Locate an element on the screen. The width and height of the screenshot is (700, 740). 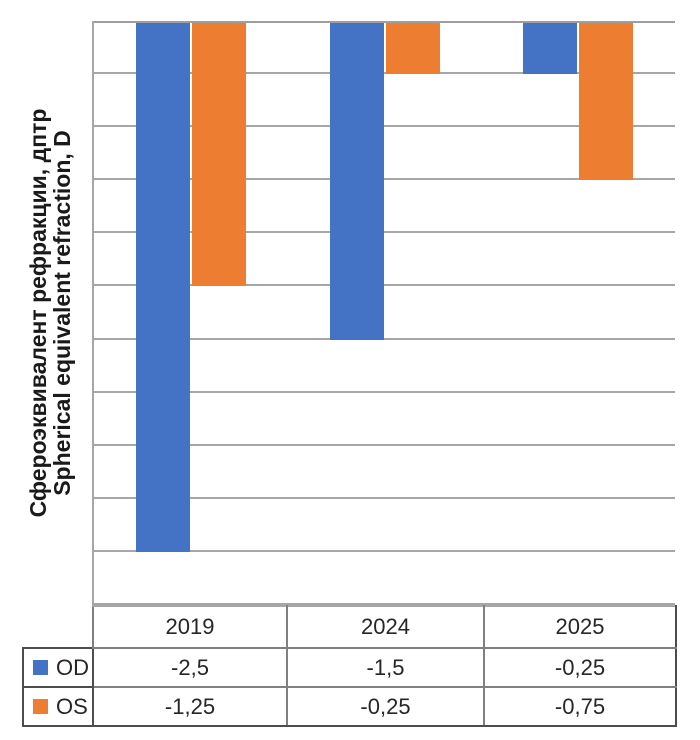
table-cell-os-2025: -0,75 is located at coordinates (580, 706).